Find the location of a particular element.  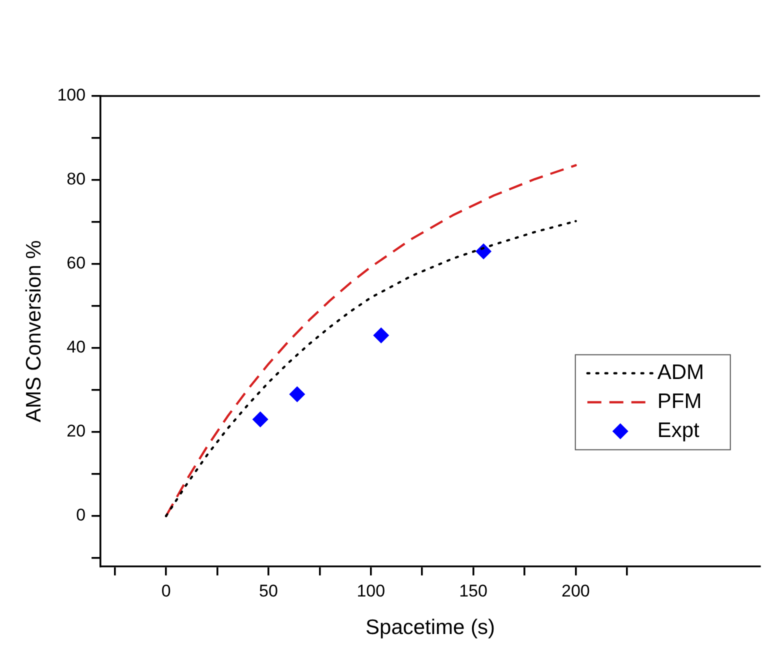

x-axis-title: Spacetime (s) is located at coordinates (431, 628).